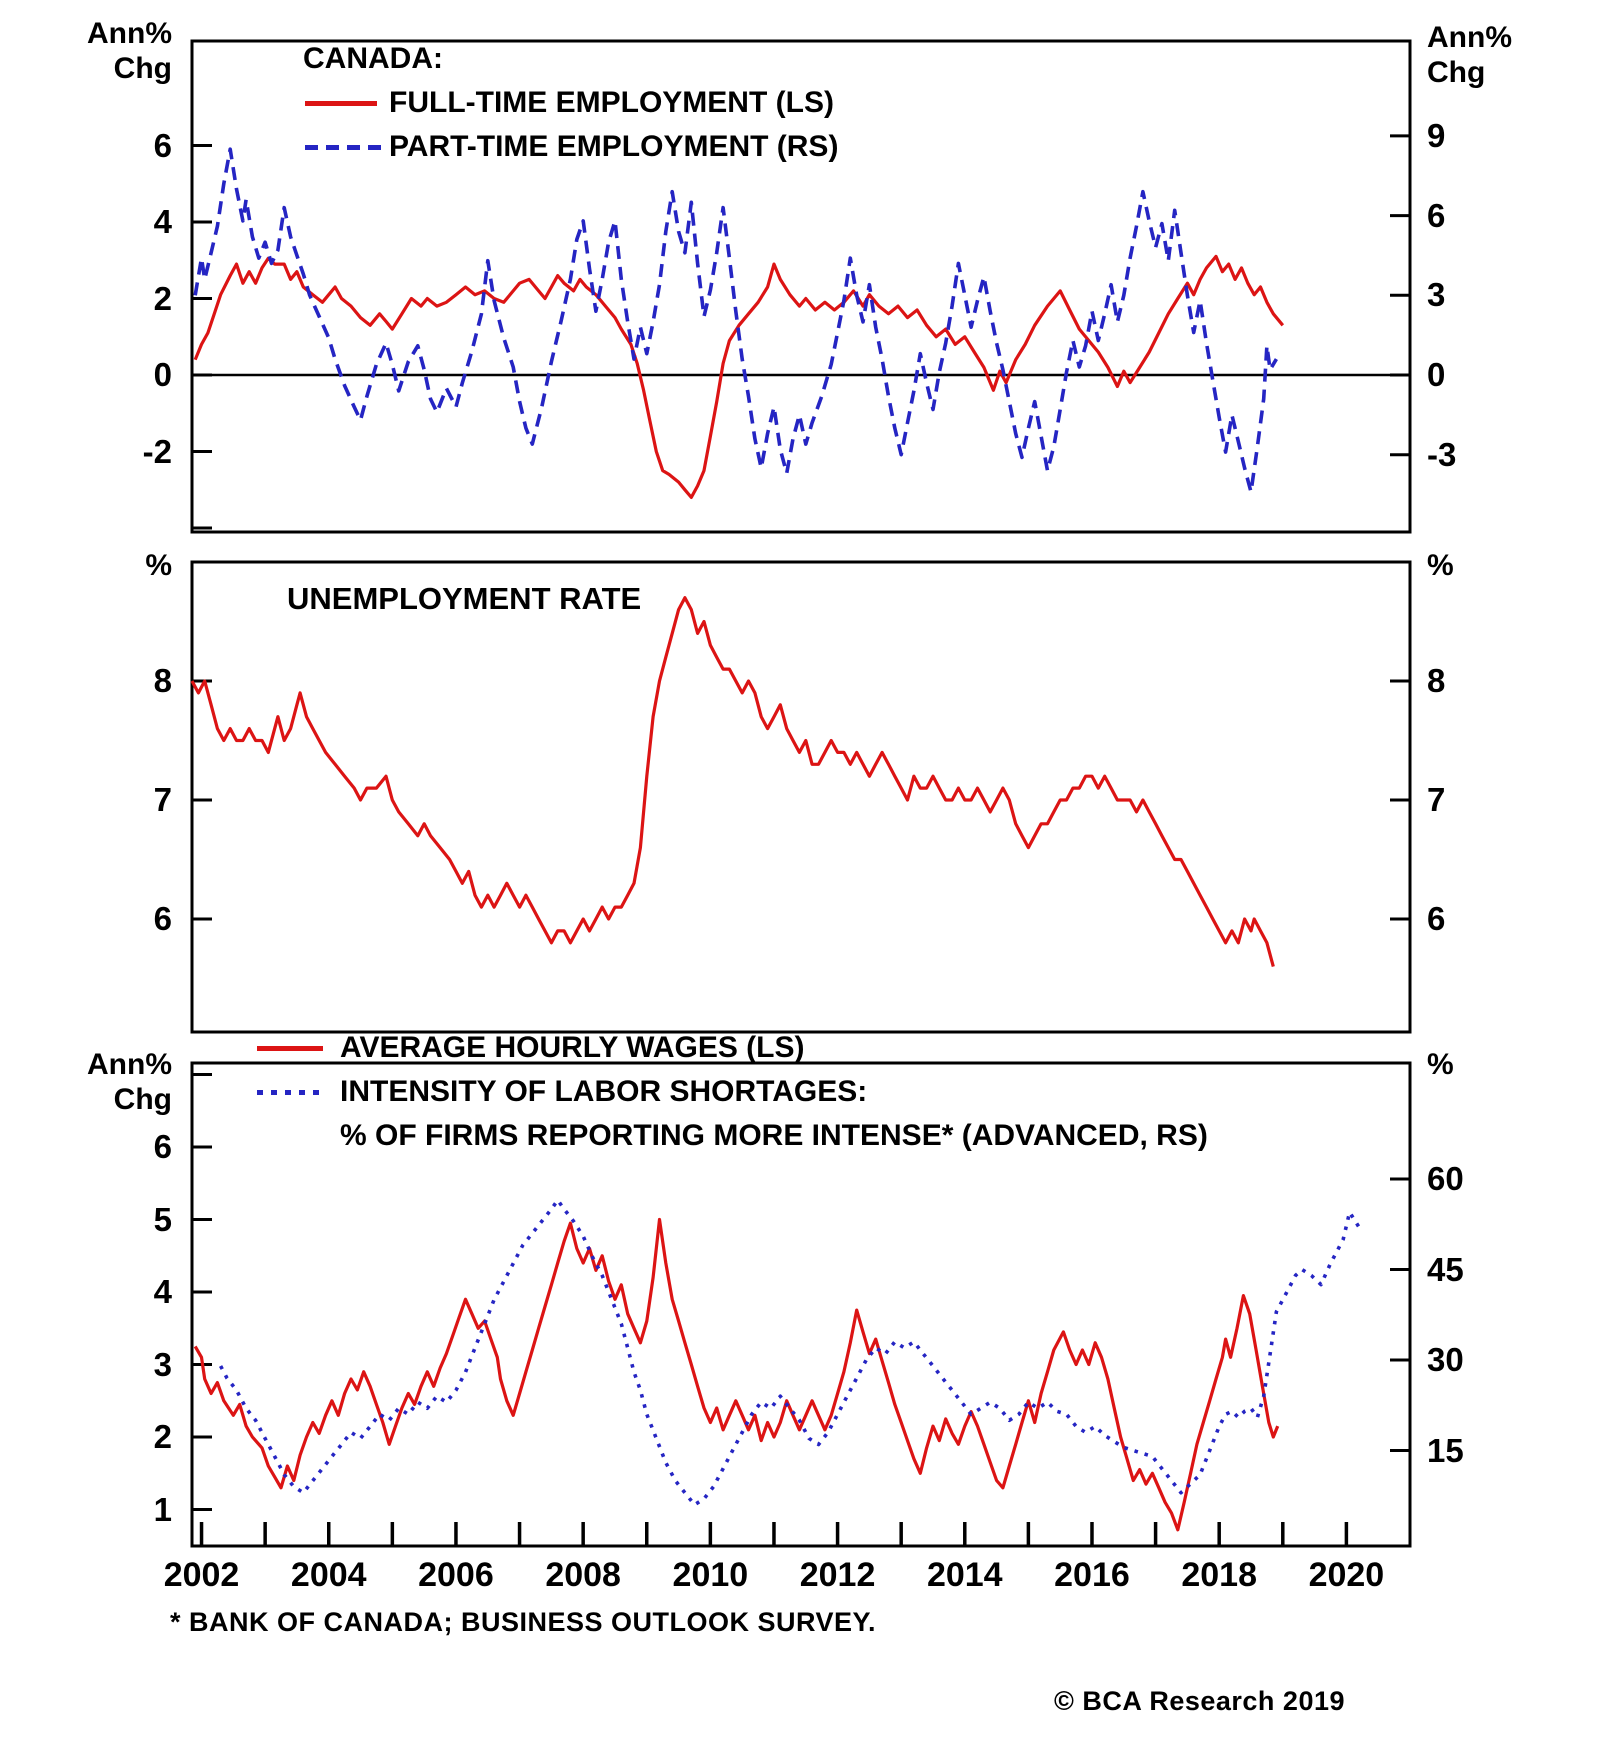 Image resolution: width=1600 pixels, height=1758 pixels. Describe the element at coordinates (1436, 799) in the screenshot. I see `middle-right-tick-label: 7` at that location.